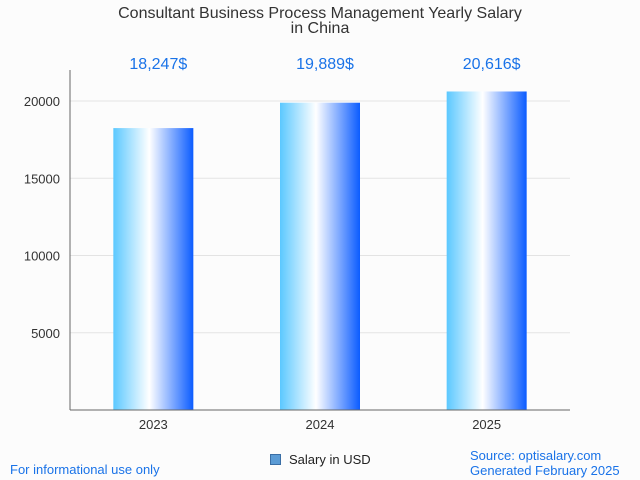 The image size is (640, 480). What do you see at coordinates (45, 333) in the screenshot?
I see `y-tick-label: 5000` at bounding box center [45, 333].